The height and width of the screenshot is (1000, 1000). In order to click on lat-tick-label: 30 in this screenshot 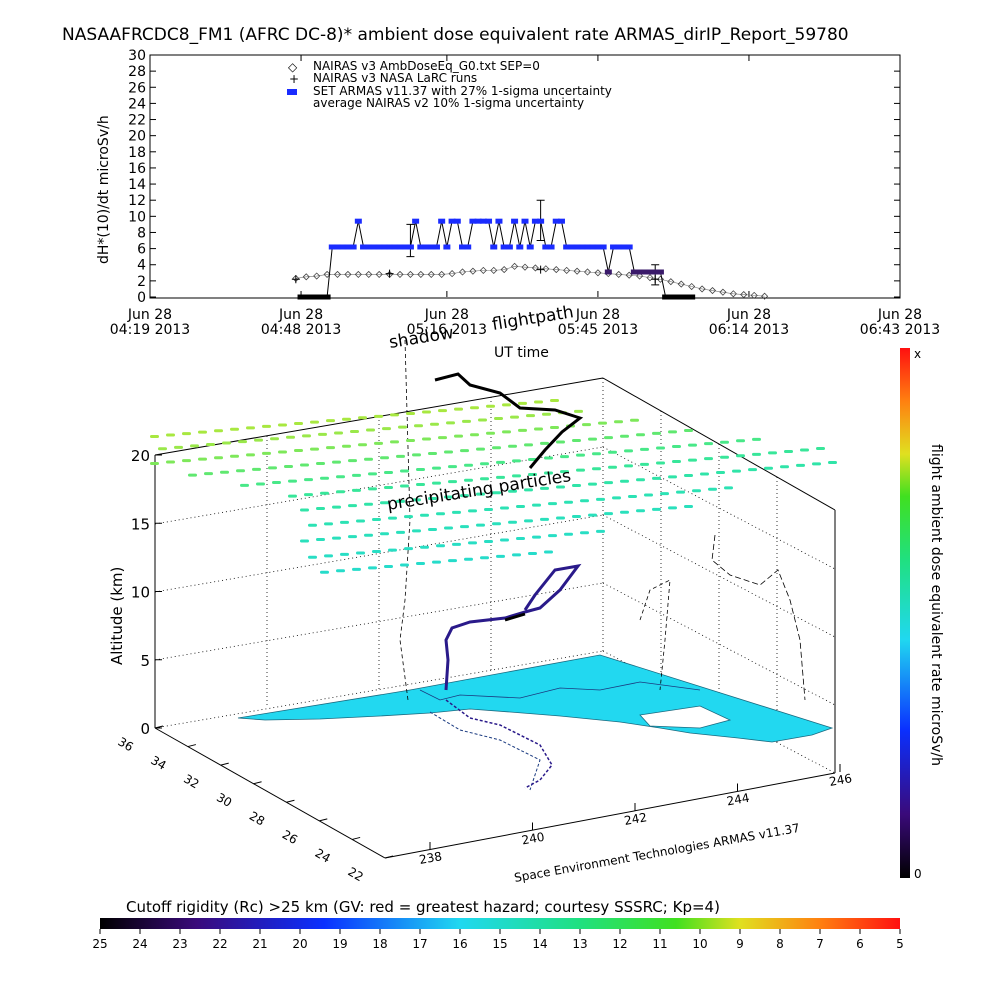, I will do `click(224, 800)`.